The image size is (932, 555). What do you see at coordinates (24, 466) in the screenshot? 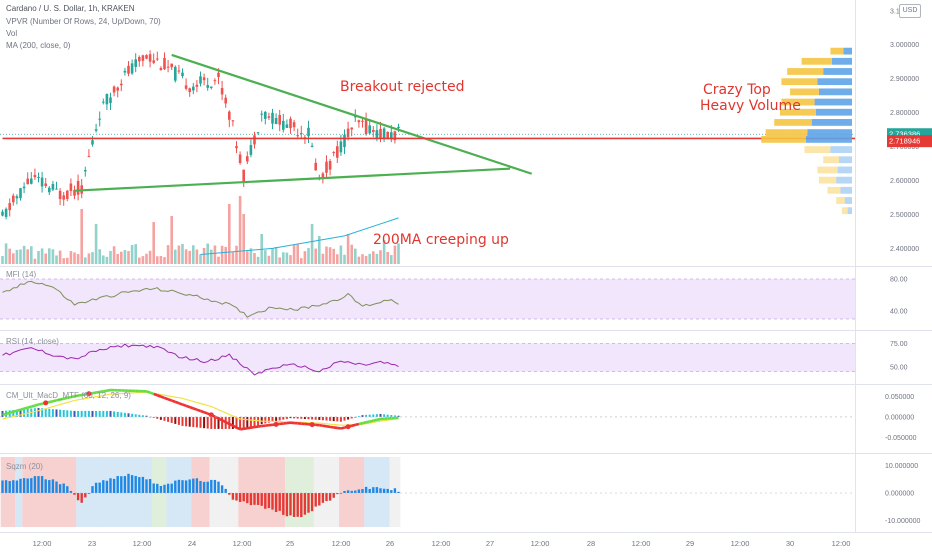
I see `sqzmom-label: Sqzm (20)` at bounding box center [24, 466].